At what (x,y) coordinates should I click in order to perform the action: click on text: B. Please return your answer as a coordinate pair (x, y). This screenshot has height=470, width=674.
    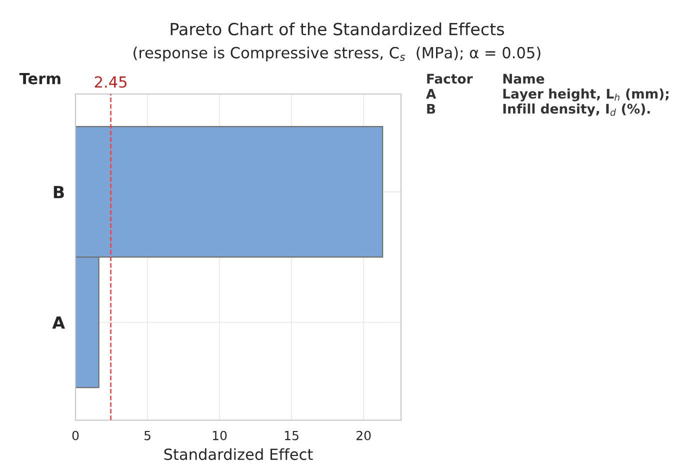
    Looking at the image, I should click on (431, 109).